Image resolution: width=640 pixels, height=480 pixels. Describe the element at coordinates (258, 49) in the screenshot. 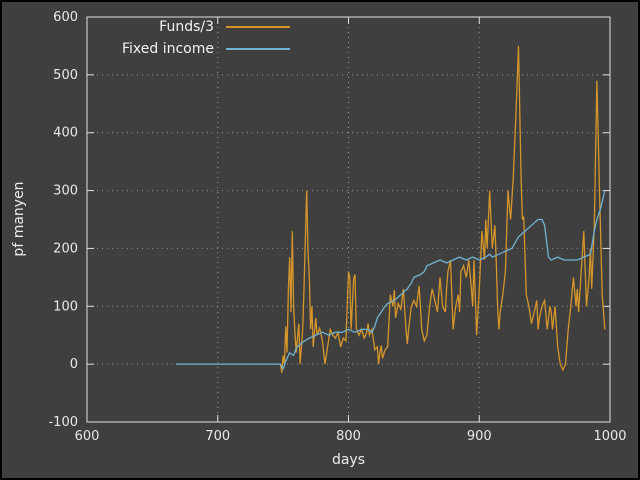

I see `legend-line-sample-fixed-income` at that location.